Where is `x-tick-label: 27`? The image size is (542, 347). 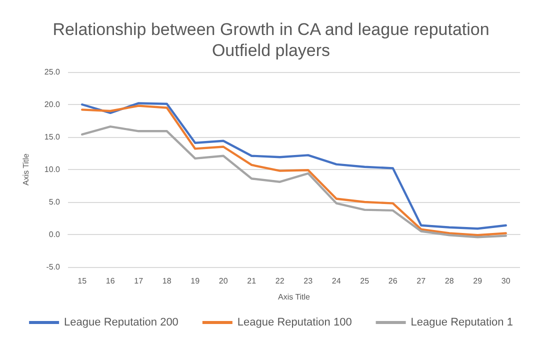 x-tick-label: 27 is located at coordinates (421, 281).